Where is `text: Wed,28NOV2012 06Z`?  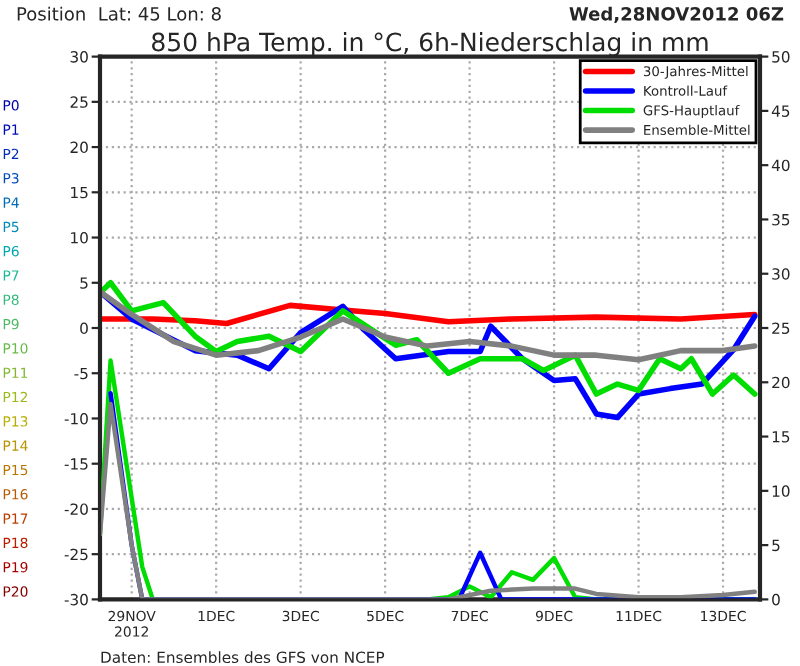
text: Wed,28NOV2012 06Z is located at coordinates (676, 14).